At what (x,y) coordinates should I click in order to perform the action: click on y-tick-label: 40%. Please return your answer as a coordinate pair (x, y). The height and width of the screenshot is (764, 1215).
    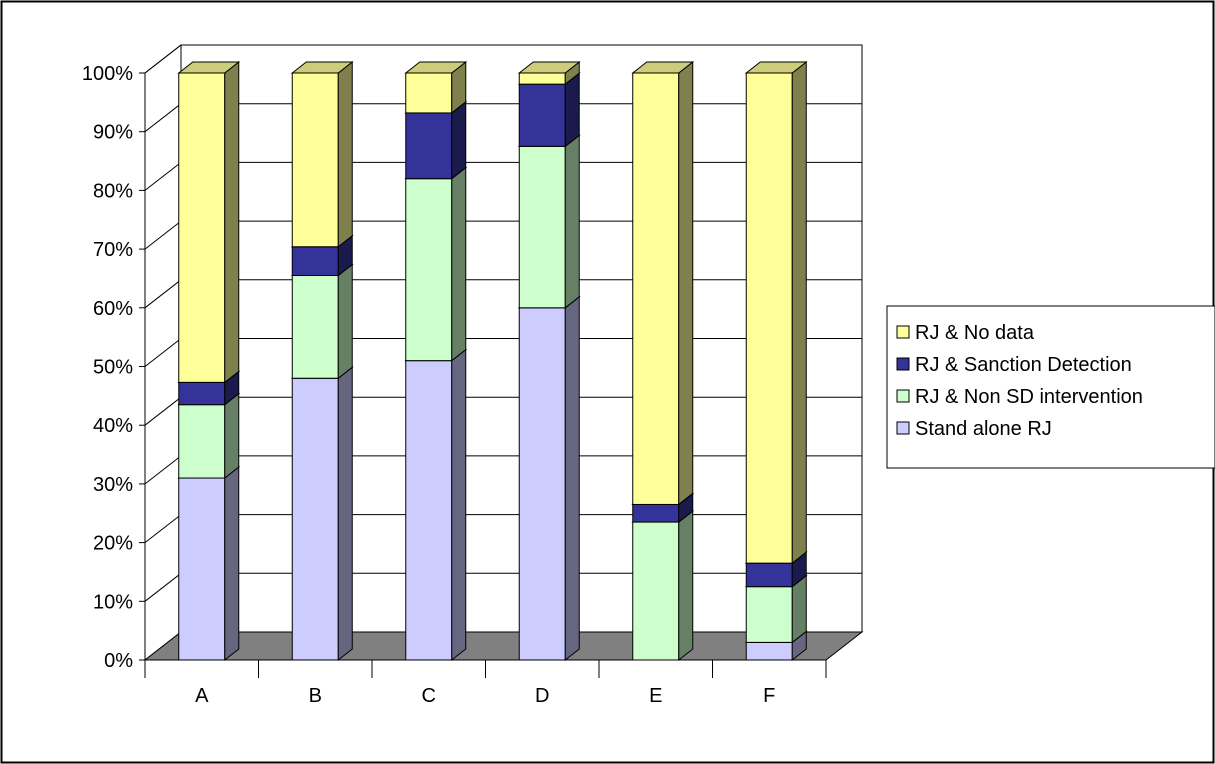
    Looking at the image, I should click on (113, 426).